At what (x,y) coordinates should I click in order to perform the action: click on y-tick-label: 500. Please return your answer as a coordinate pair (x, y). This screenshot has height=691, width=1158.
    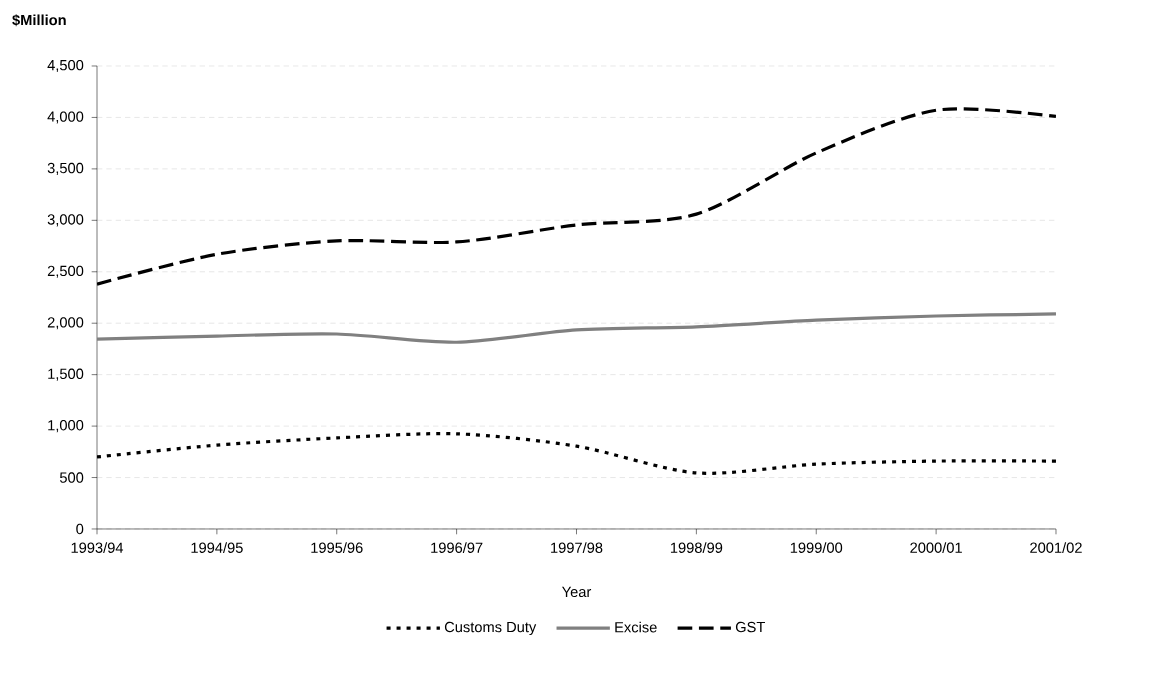
    Looking at the image, I should click on (71, 477).